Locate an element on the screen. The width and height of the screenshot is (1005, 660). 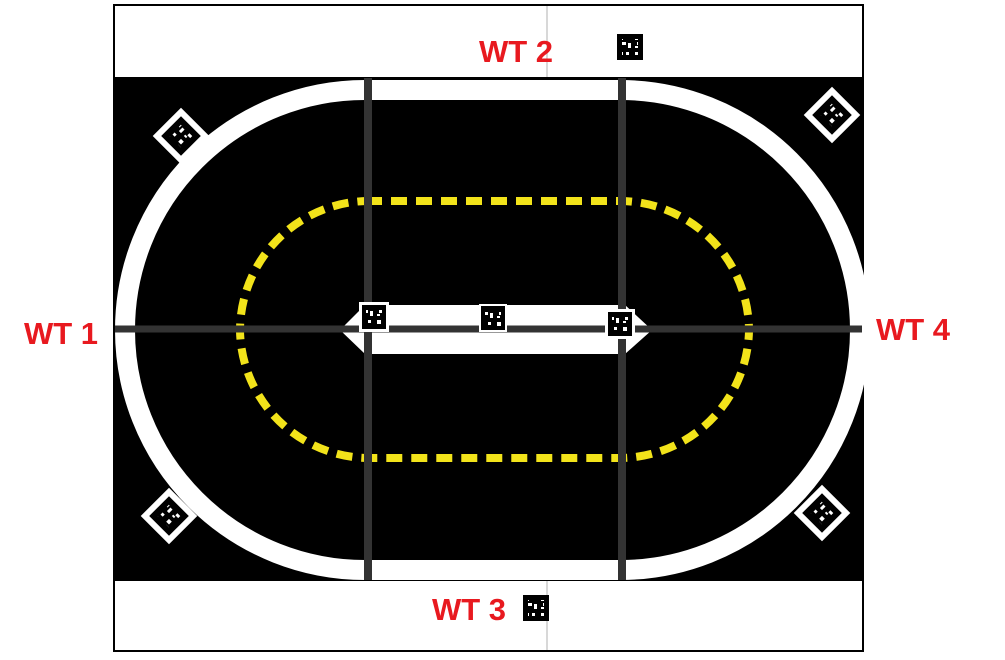
marker-top-band is located at coordinates (630, 47).